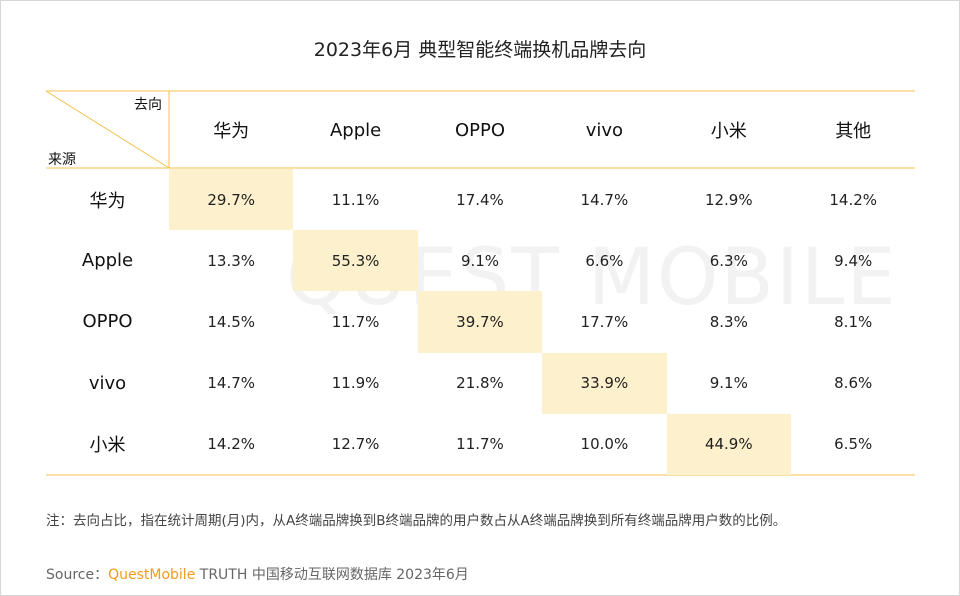 This screenshot has height=596, width=960. Describe the element at coordinates (480, 383) in the screenshot. I see `data-cell: 21.8%` at that location.